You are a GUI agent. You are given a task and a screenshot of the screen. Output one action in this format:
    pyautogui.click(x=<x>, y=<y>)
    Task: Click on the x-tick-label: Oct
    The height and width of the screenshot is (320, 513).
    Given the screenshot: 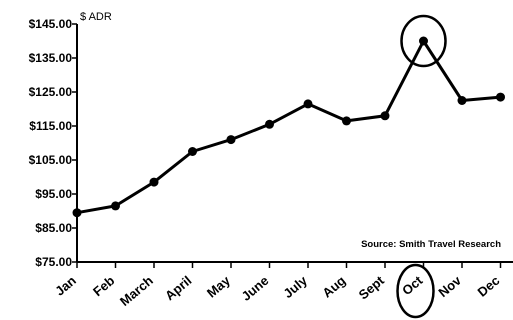 What is the action you would take?
    pyautogui.click(x=412, y=285)
    